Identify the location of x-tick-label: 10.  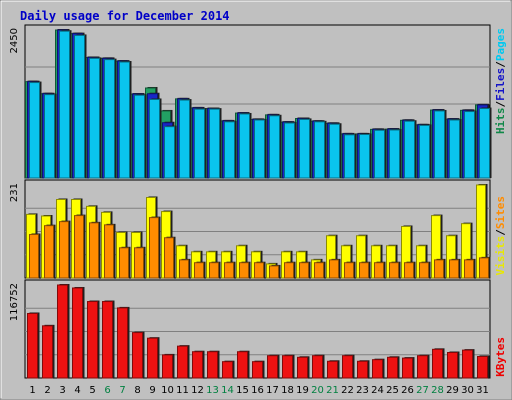
(167, 390).